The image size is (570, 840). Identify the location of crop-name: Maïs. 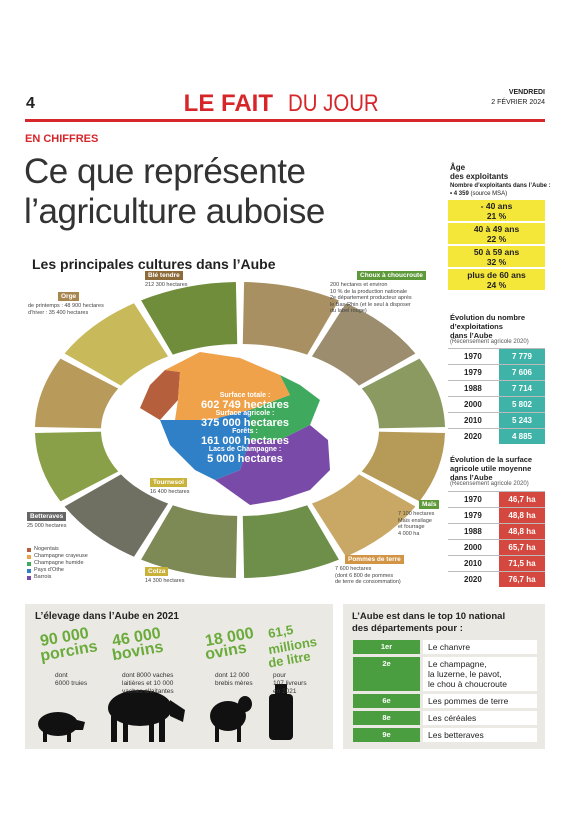
(429, 504).